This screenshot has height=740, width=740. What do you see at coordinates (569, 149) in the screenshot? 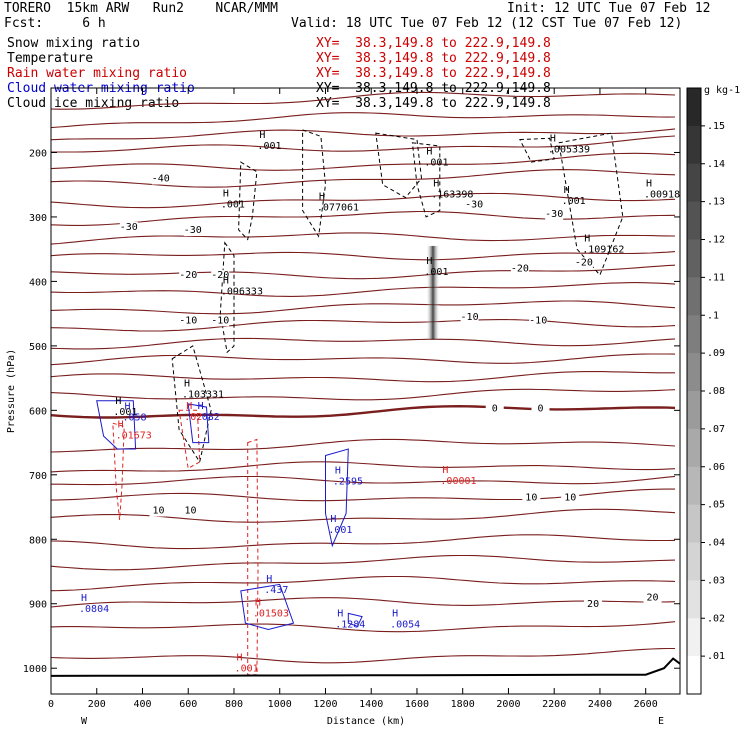
I see `max-value-label: .005339` at bounding box center [569, 149].